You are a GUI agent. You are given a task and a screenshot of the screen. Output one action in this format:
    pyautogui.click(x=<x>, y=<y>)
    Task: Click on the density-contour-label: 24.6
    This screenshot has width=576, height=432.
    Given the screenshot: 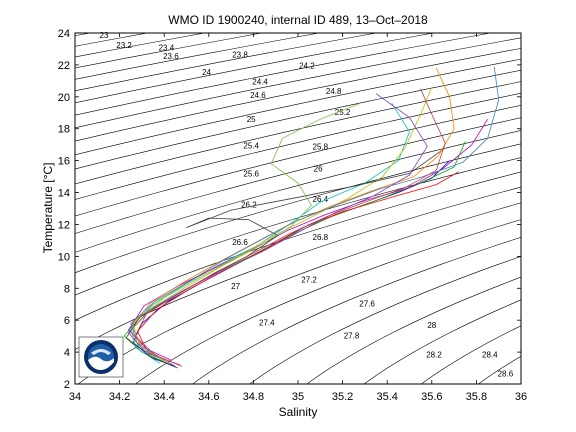 What is the action you would take?
    pyautogui.click(x=258, y=95)
    